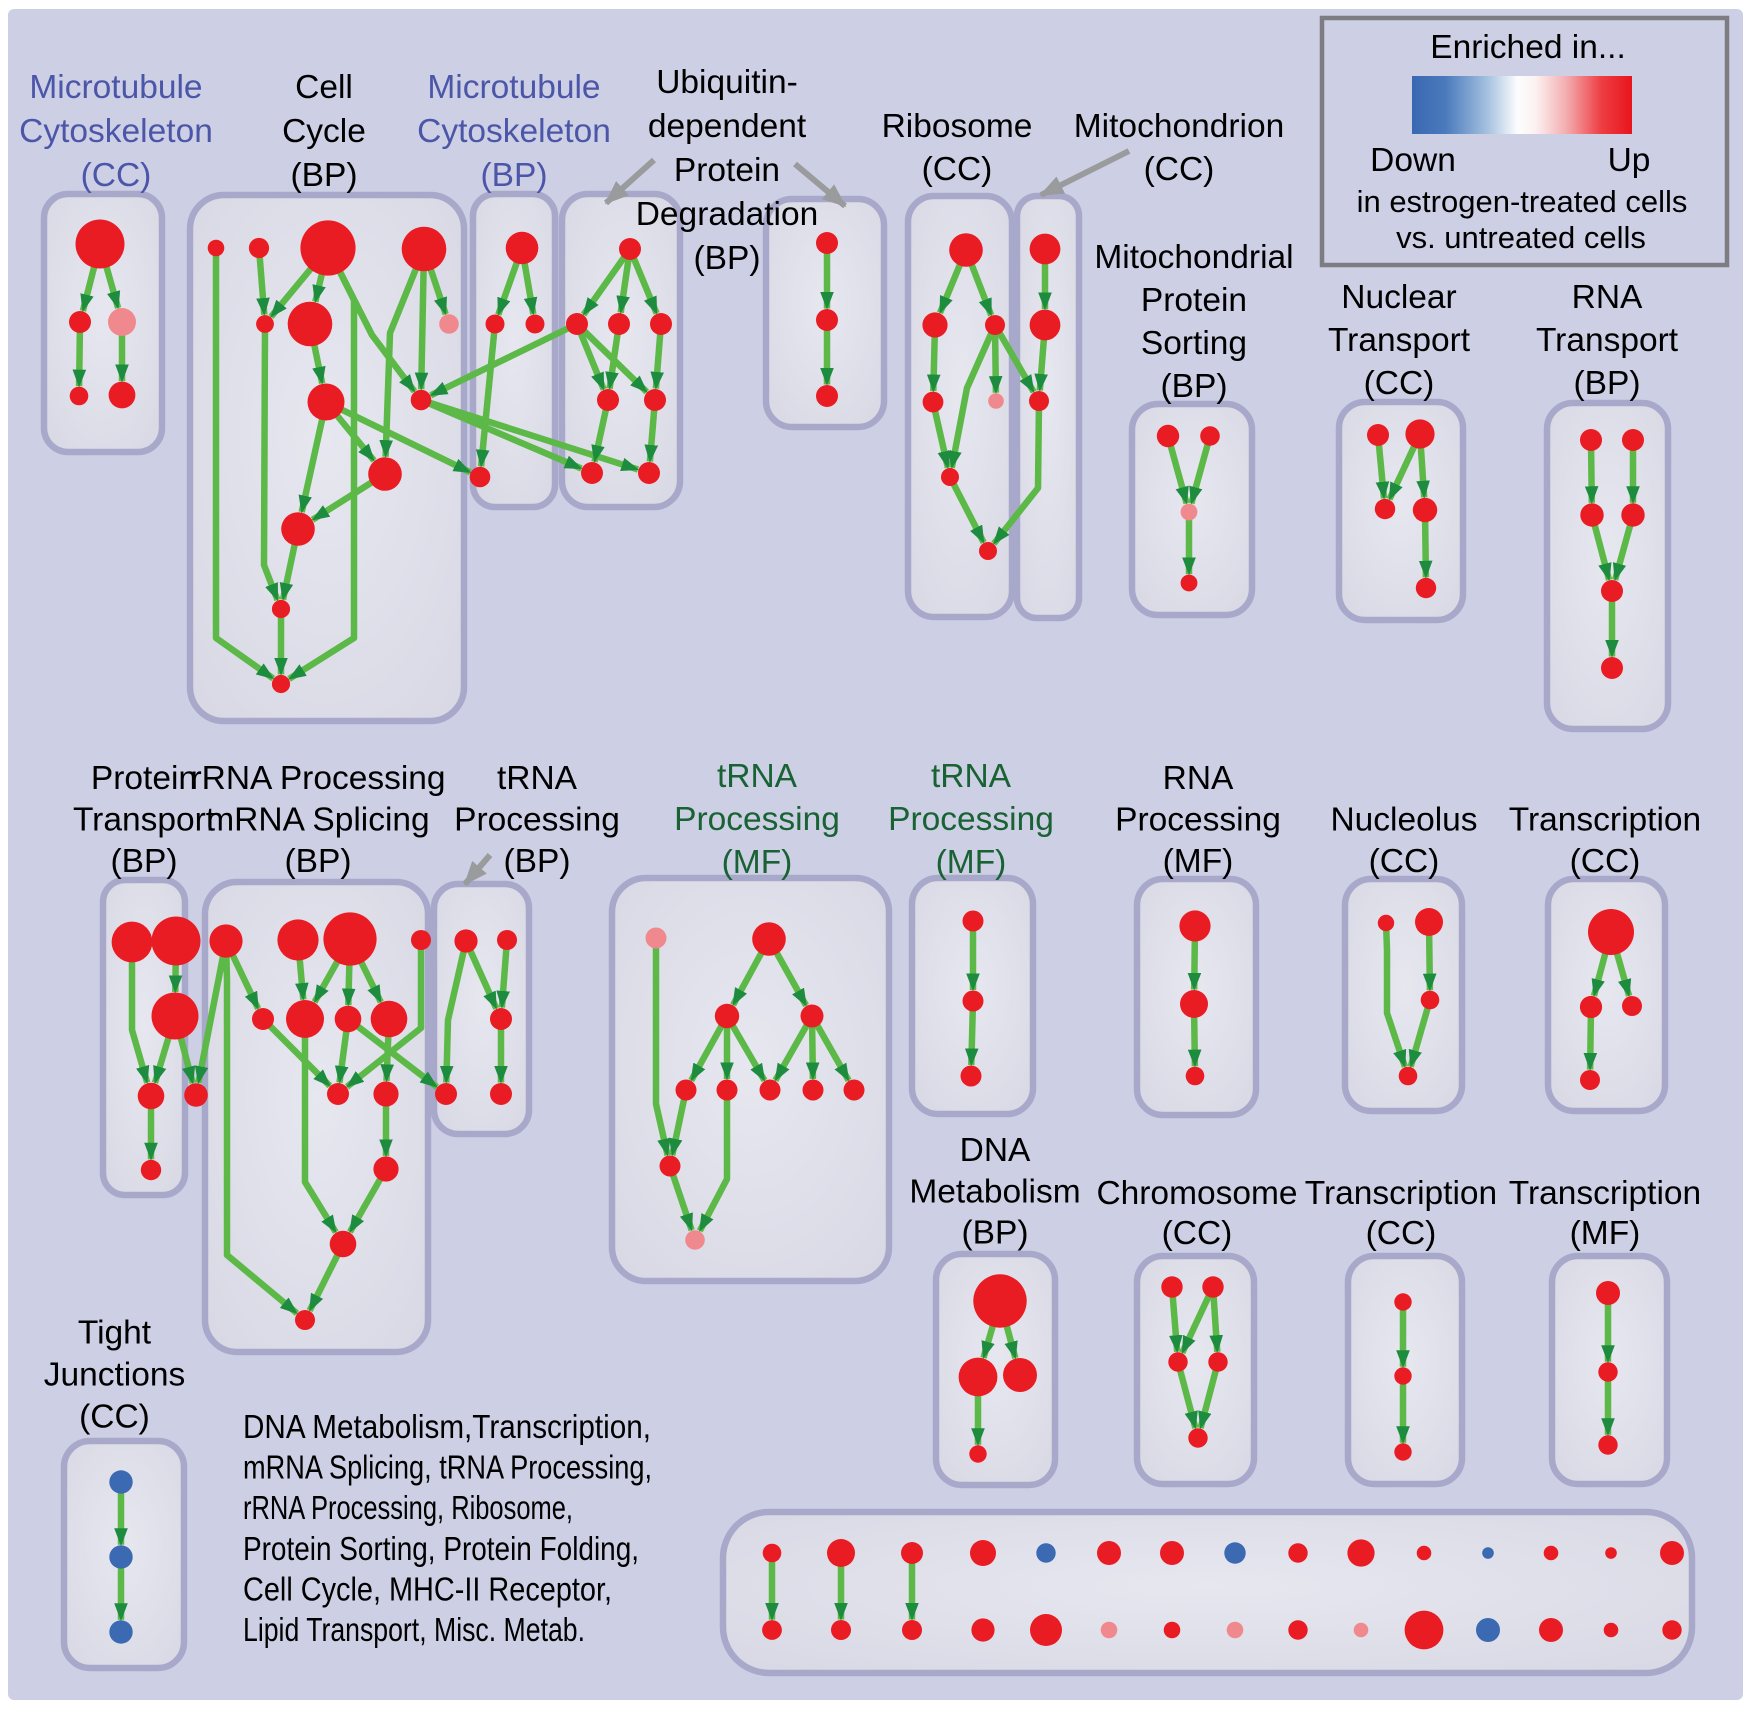 This screenshot has width=1750, height=1720. I want to click on svg-text: Down, so click(1413, 160).